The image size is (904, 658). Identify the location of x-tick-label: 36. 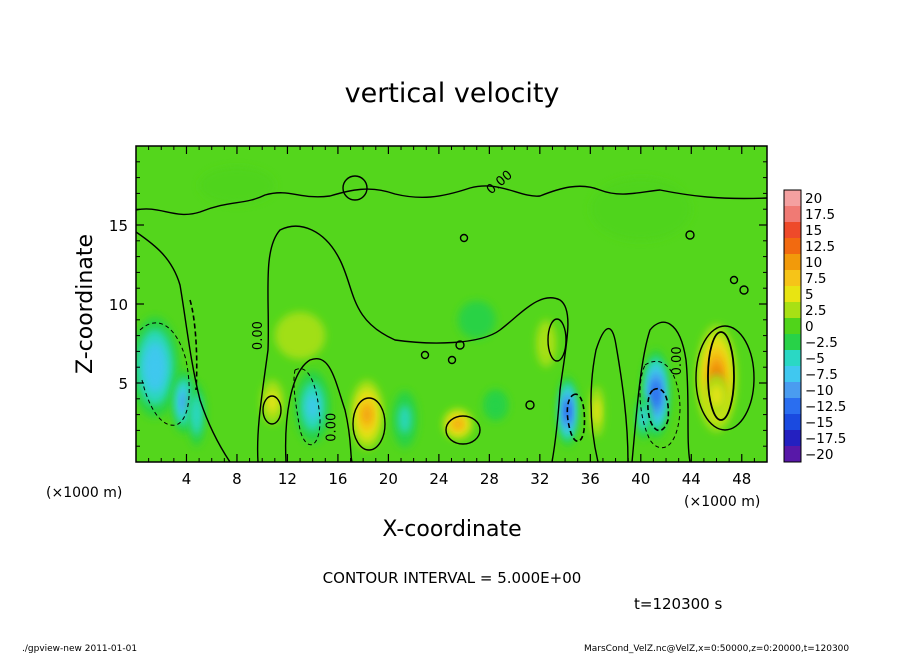
(590, 479).